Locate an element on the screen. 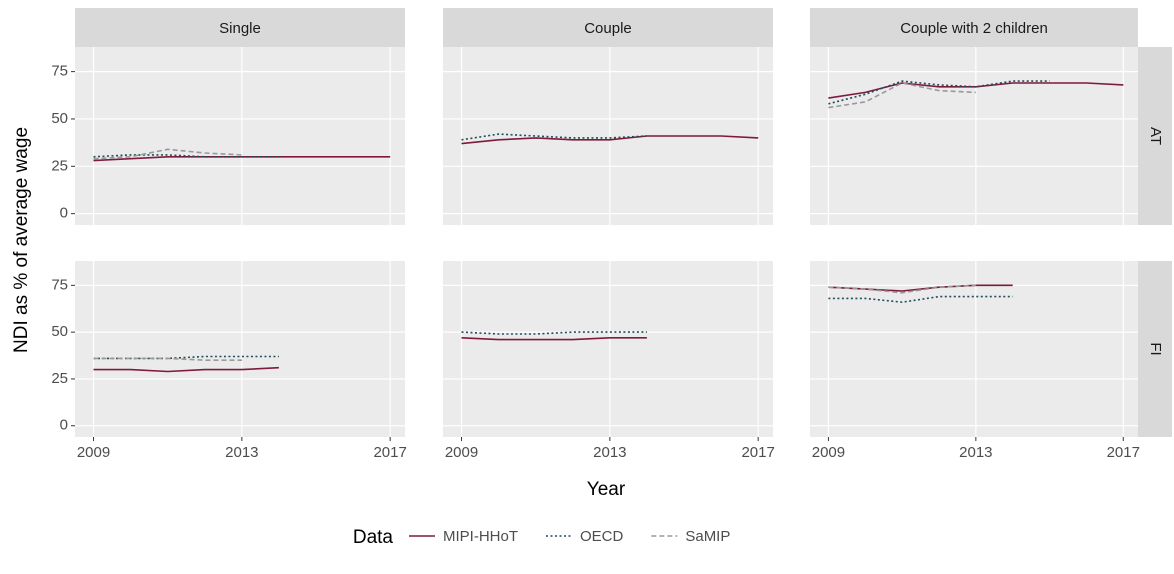 This screenshot has height=574, width=1174. legend-label: MIPI-HHoT is located at coordinates (480, 536).